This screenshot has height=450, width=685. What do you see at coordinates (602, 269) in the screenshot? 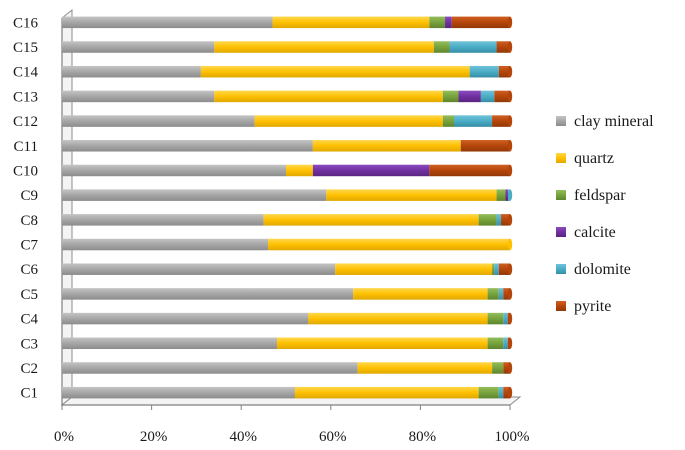
I see `legend-label: dolomite` at bounding box center [602, 269].